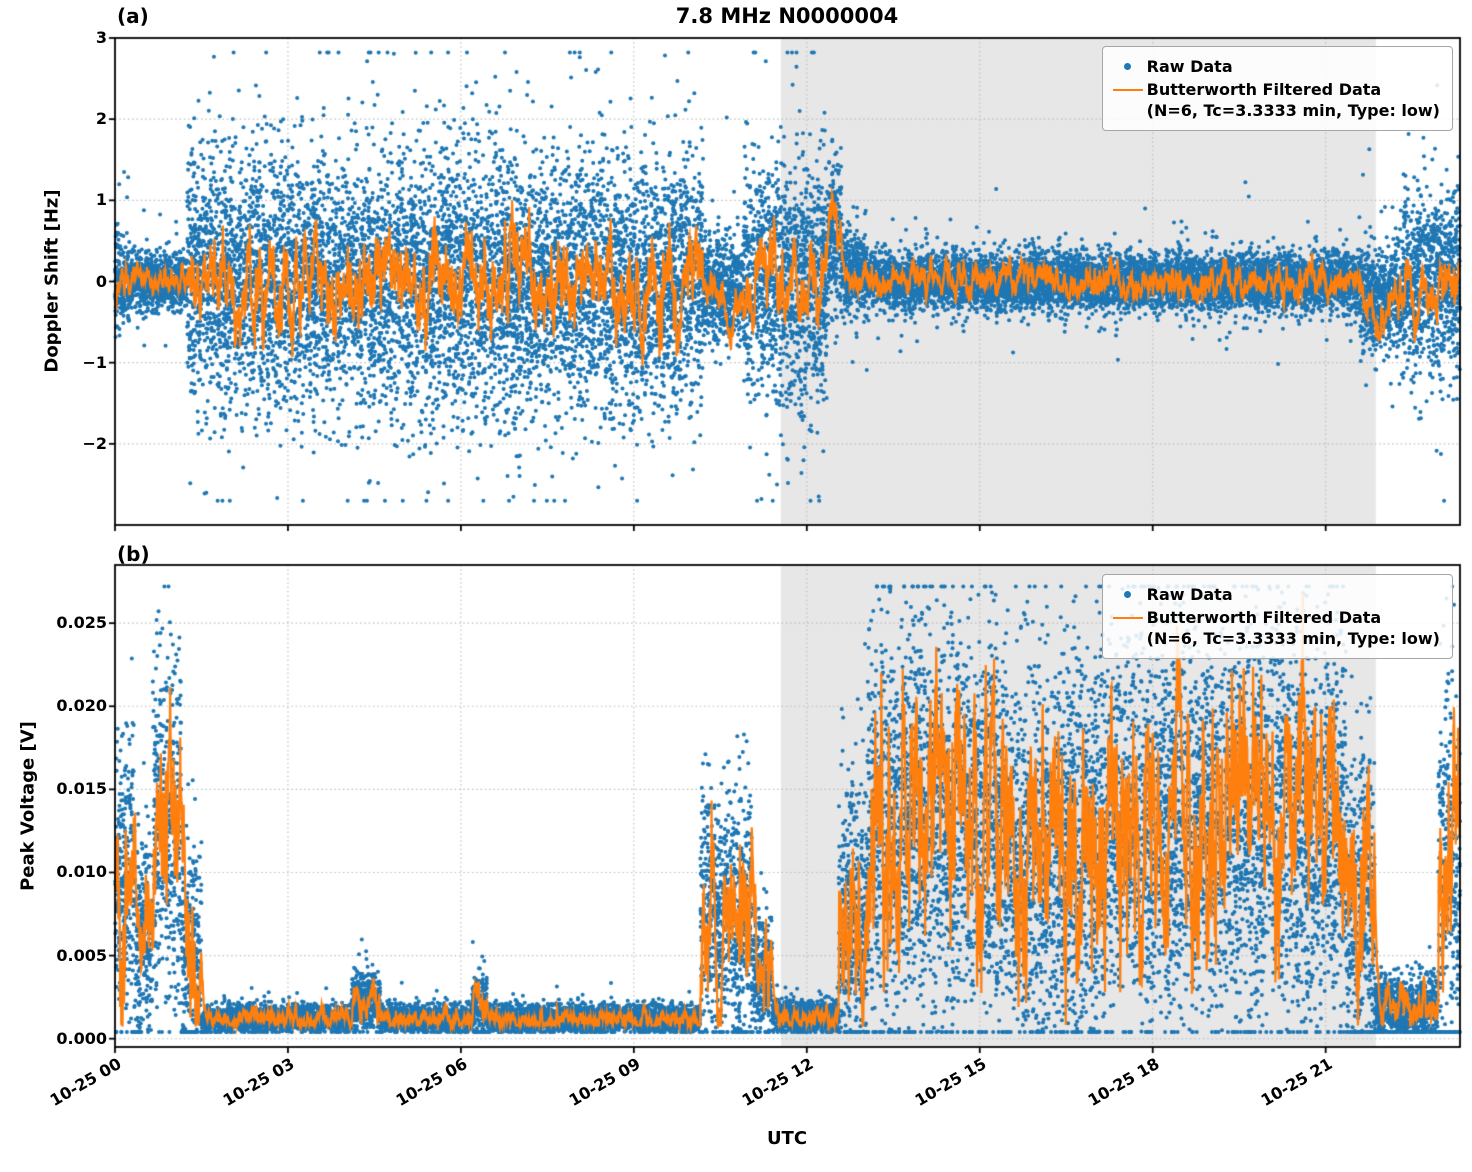  What do you see at coordinates (101, 200) in the screenshot?
I see `y-tick-label-a-2: 1` at bounding box center [101, 200].